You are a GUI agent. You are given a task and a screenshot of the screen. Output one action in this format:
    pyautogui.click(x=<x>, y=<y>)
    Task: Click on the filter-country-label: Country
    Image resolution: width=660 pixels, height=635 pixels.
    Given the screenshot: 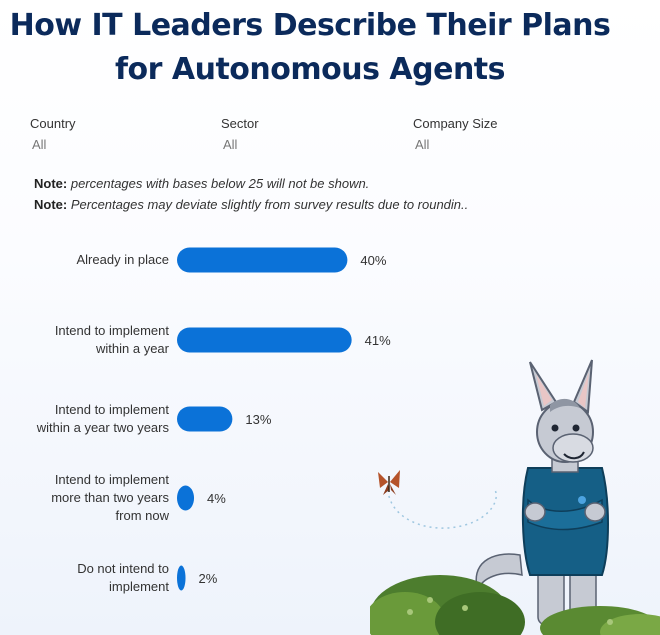 What is the action you would take?
    pyautogui.click(x=53, y=123)
    